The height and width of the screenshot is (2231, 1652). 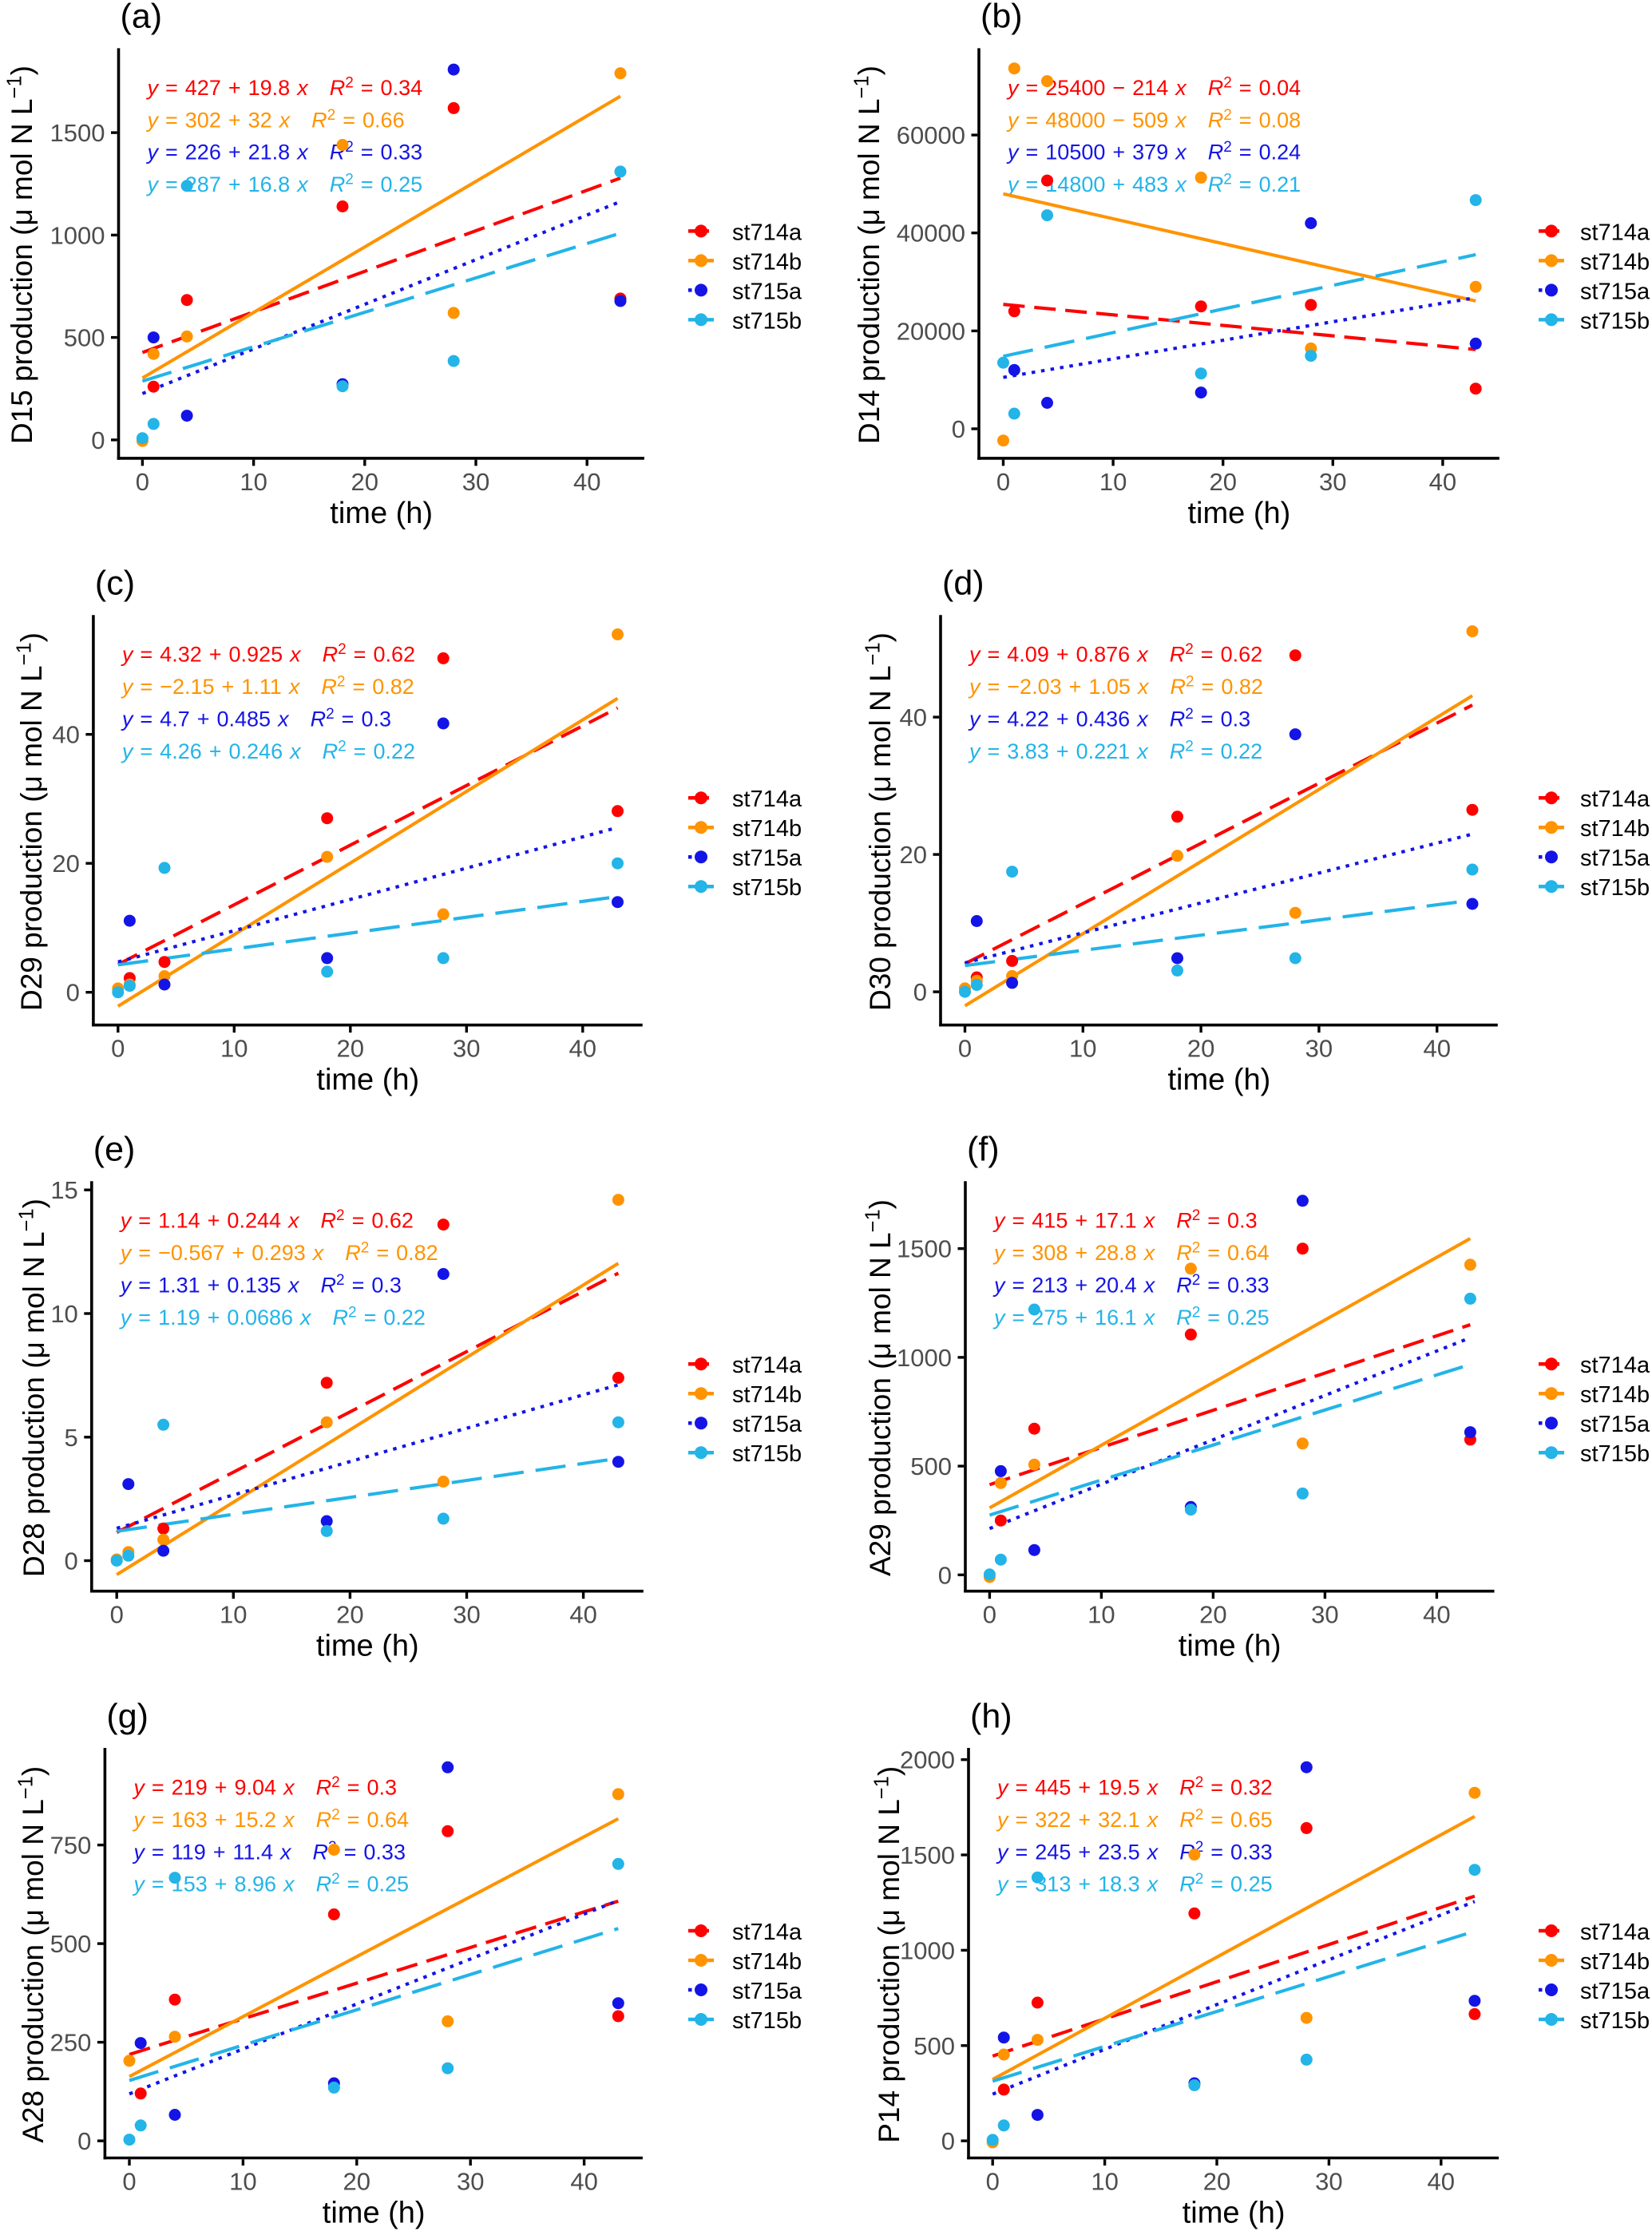 I want to click on svg-text: D29 production (μ mol N L−1), so click(x=31, y=821).